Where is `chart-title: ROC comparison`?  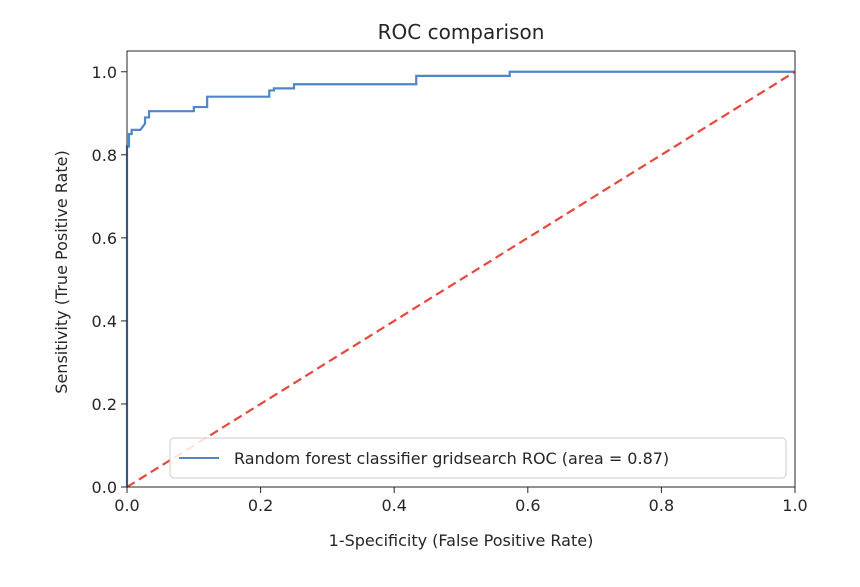 chart-title: ROC comparison is located at coordinates (461, 32).